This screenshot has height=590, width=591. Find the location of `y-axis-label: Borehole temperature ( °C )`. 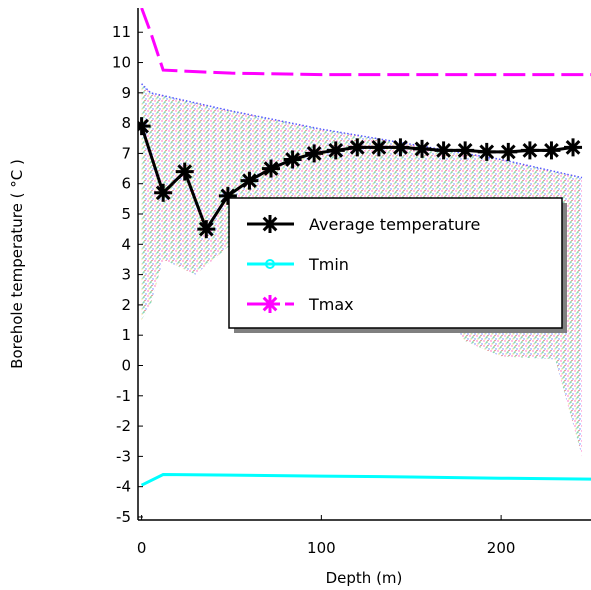

y-axis-label: Borehole temperature ( °C ) is located at coordinates (17, 264).